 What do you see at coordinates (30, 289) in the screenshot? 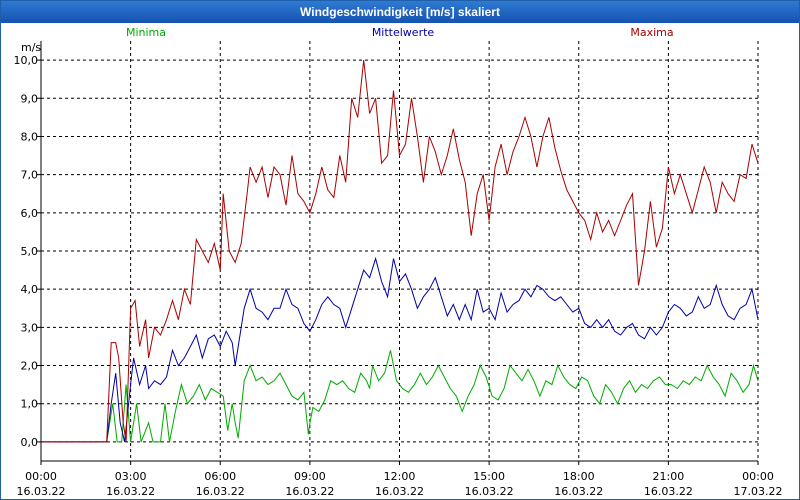
I see `y-tick-label: 4,0` at bounding box center [30, 289].